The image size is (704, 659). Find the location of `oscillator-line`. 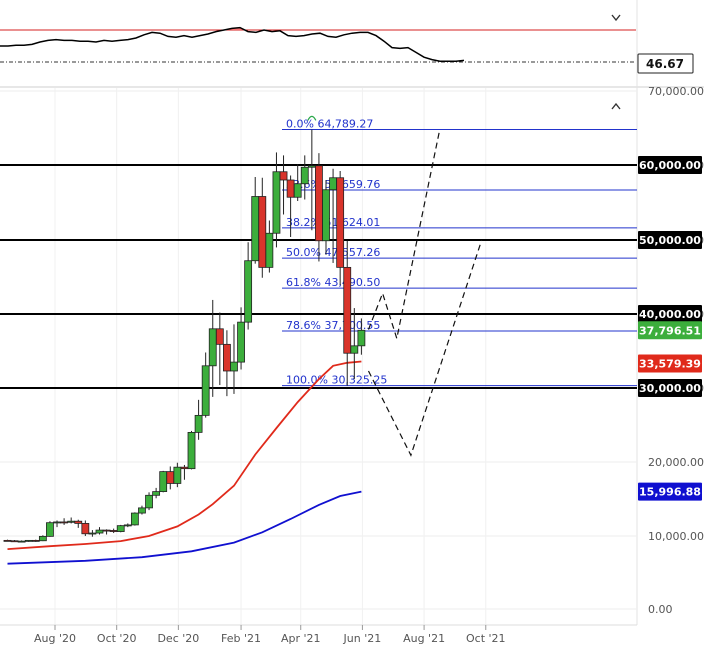

oscillator-line is located at coordinates (232, 44).